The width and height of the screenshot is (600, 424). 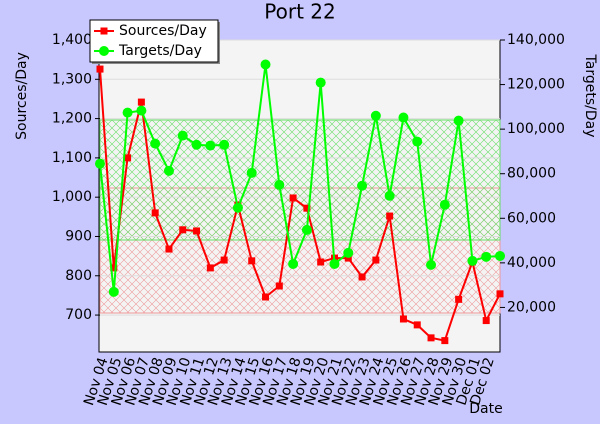 What do you see at coordinates (72, 79) in the screenshot?
I see `y-tick-label: 1,300` at bounding box center [72, 79].